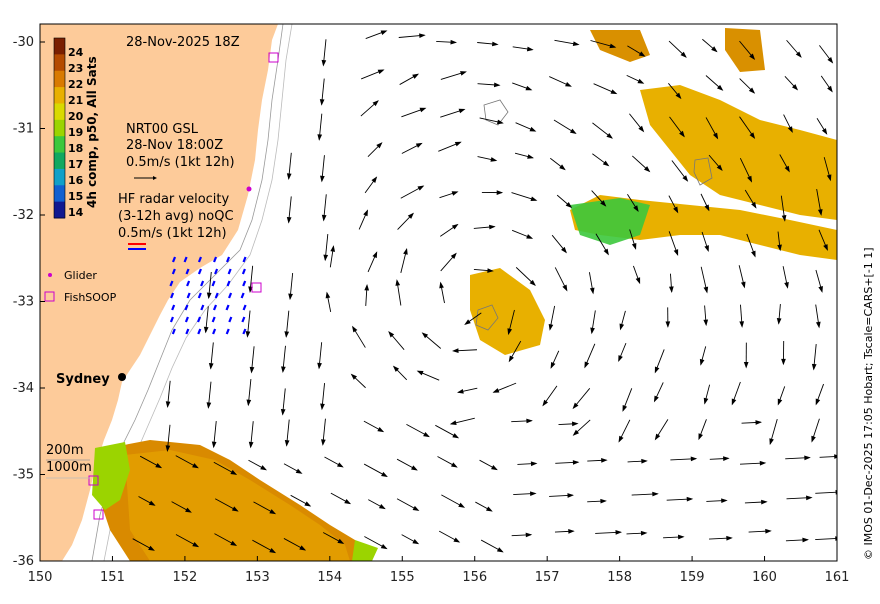  What do you see at coordinates (76, 180) in the screenshot?
I see `colorbar-label: 16` at bounding box center [76, 180].